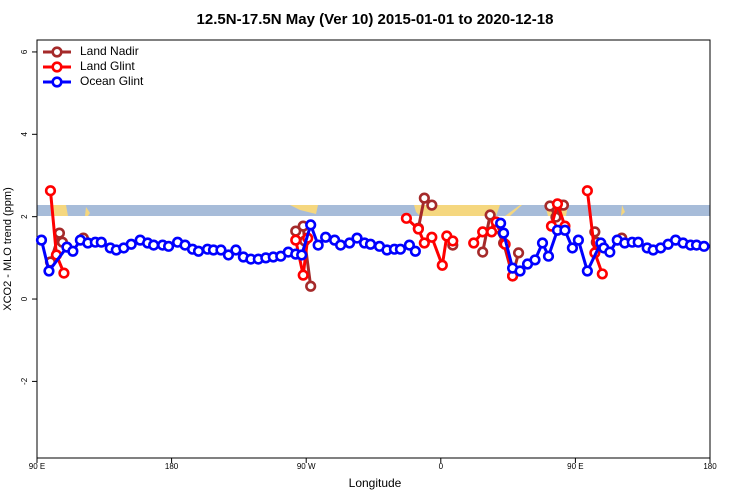 This screenshot has height=500, width=750. Describe the element at coordinates (24, 298) in the screenshot. I see `y-tick-label: 0` at that location.